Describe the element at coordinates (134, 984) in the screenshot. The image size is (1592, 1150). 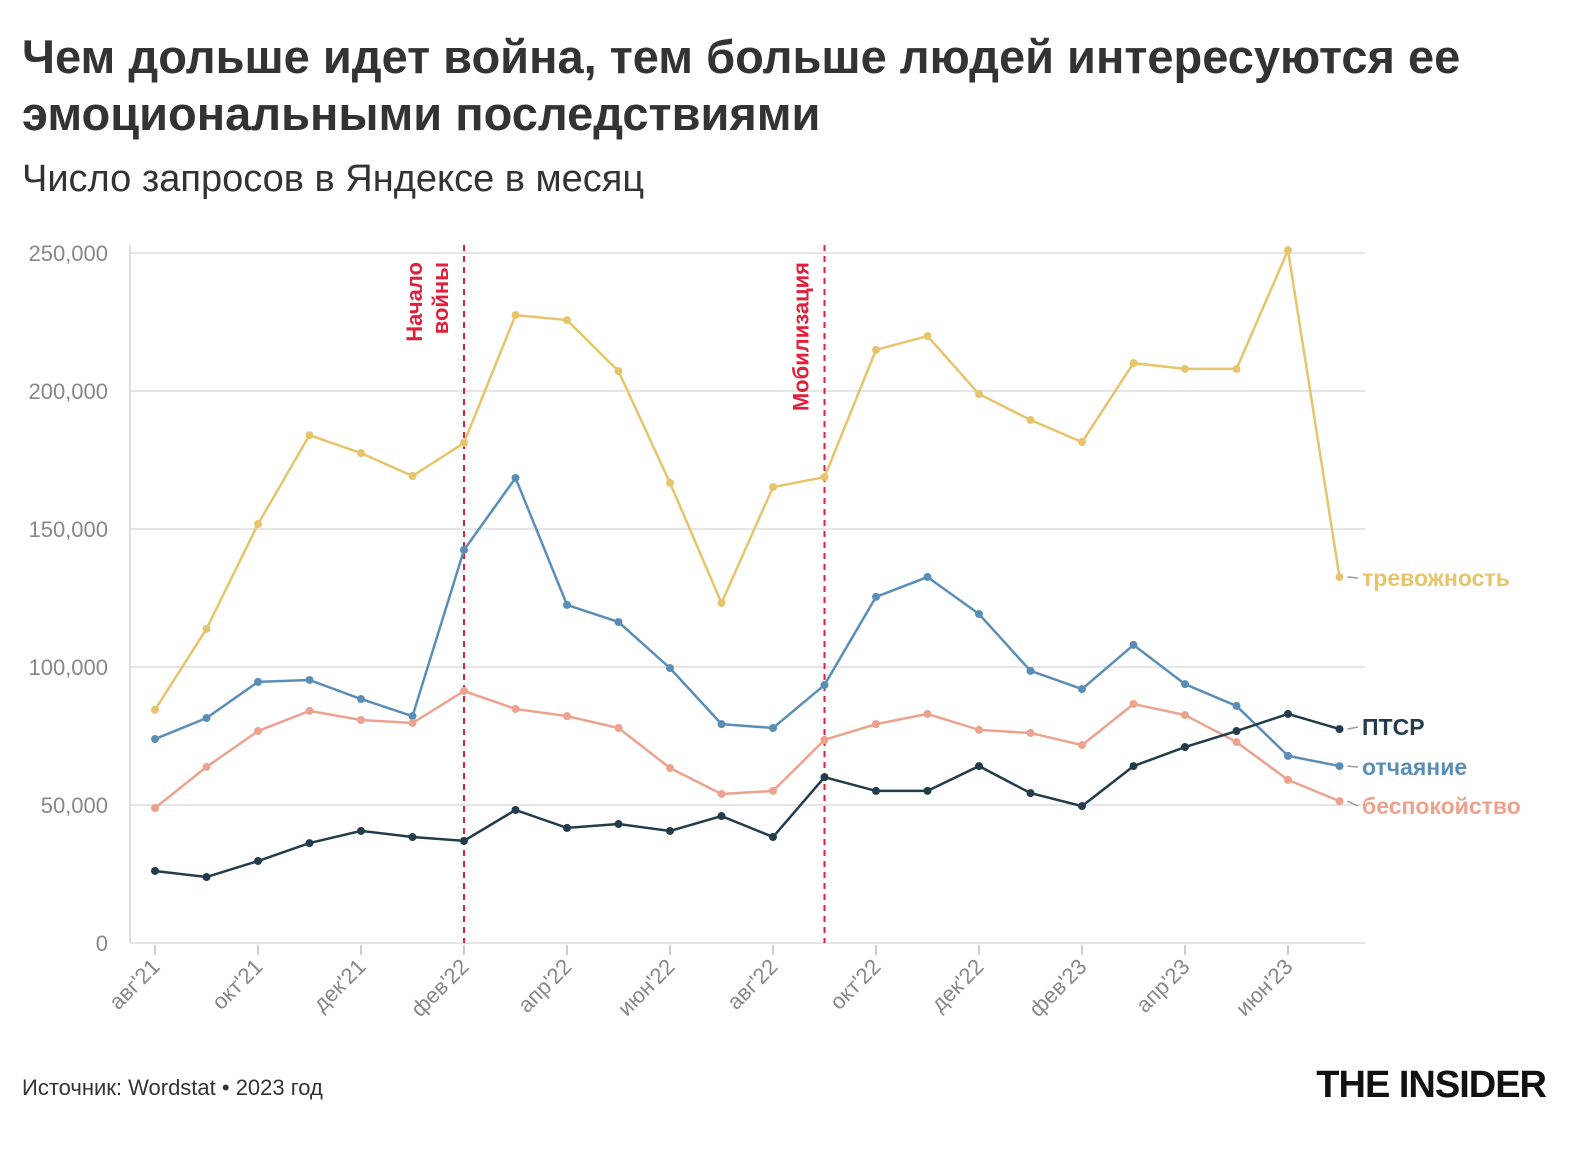
I see `x-tick-label: авг'21` at that location.